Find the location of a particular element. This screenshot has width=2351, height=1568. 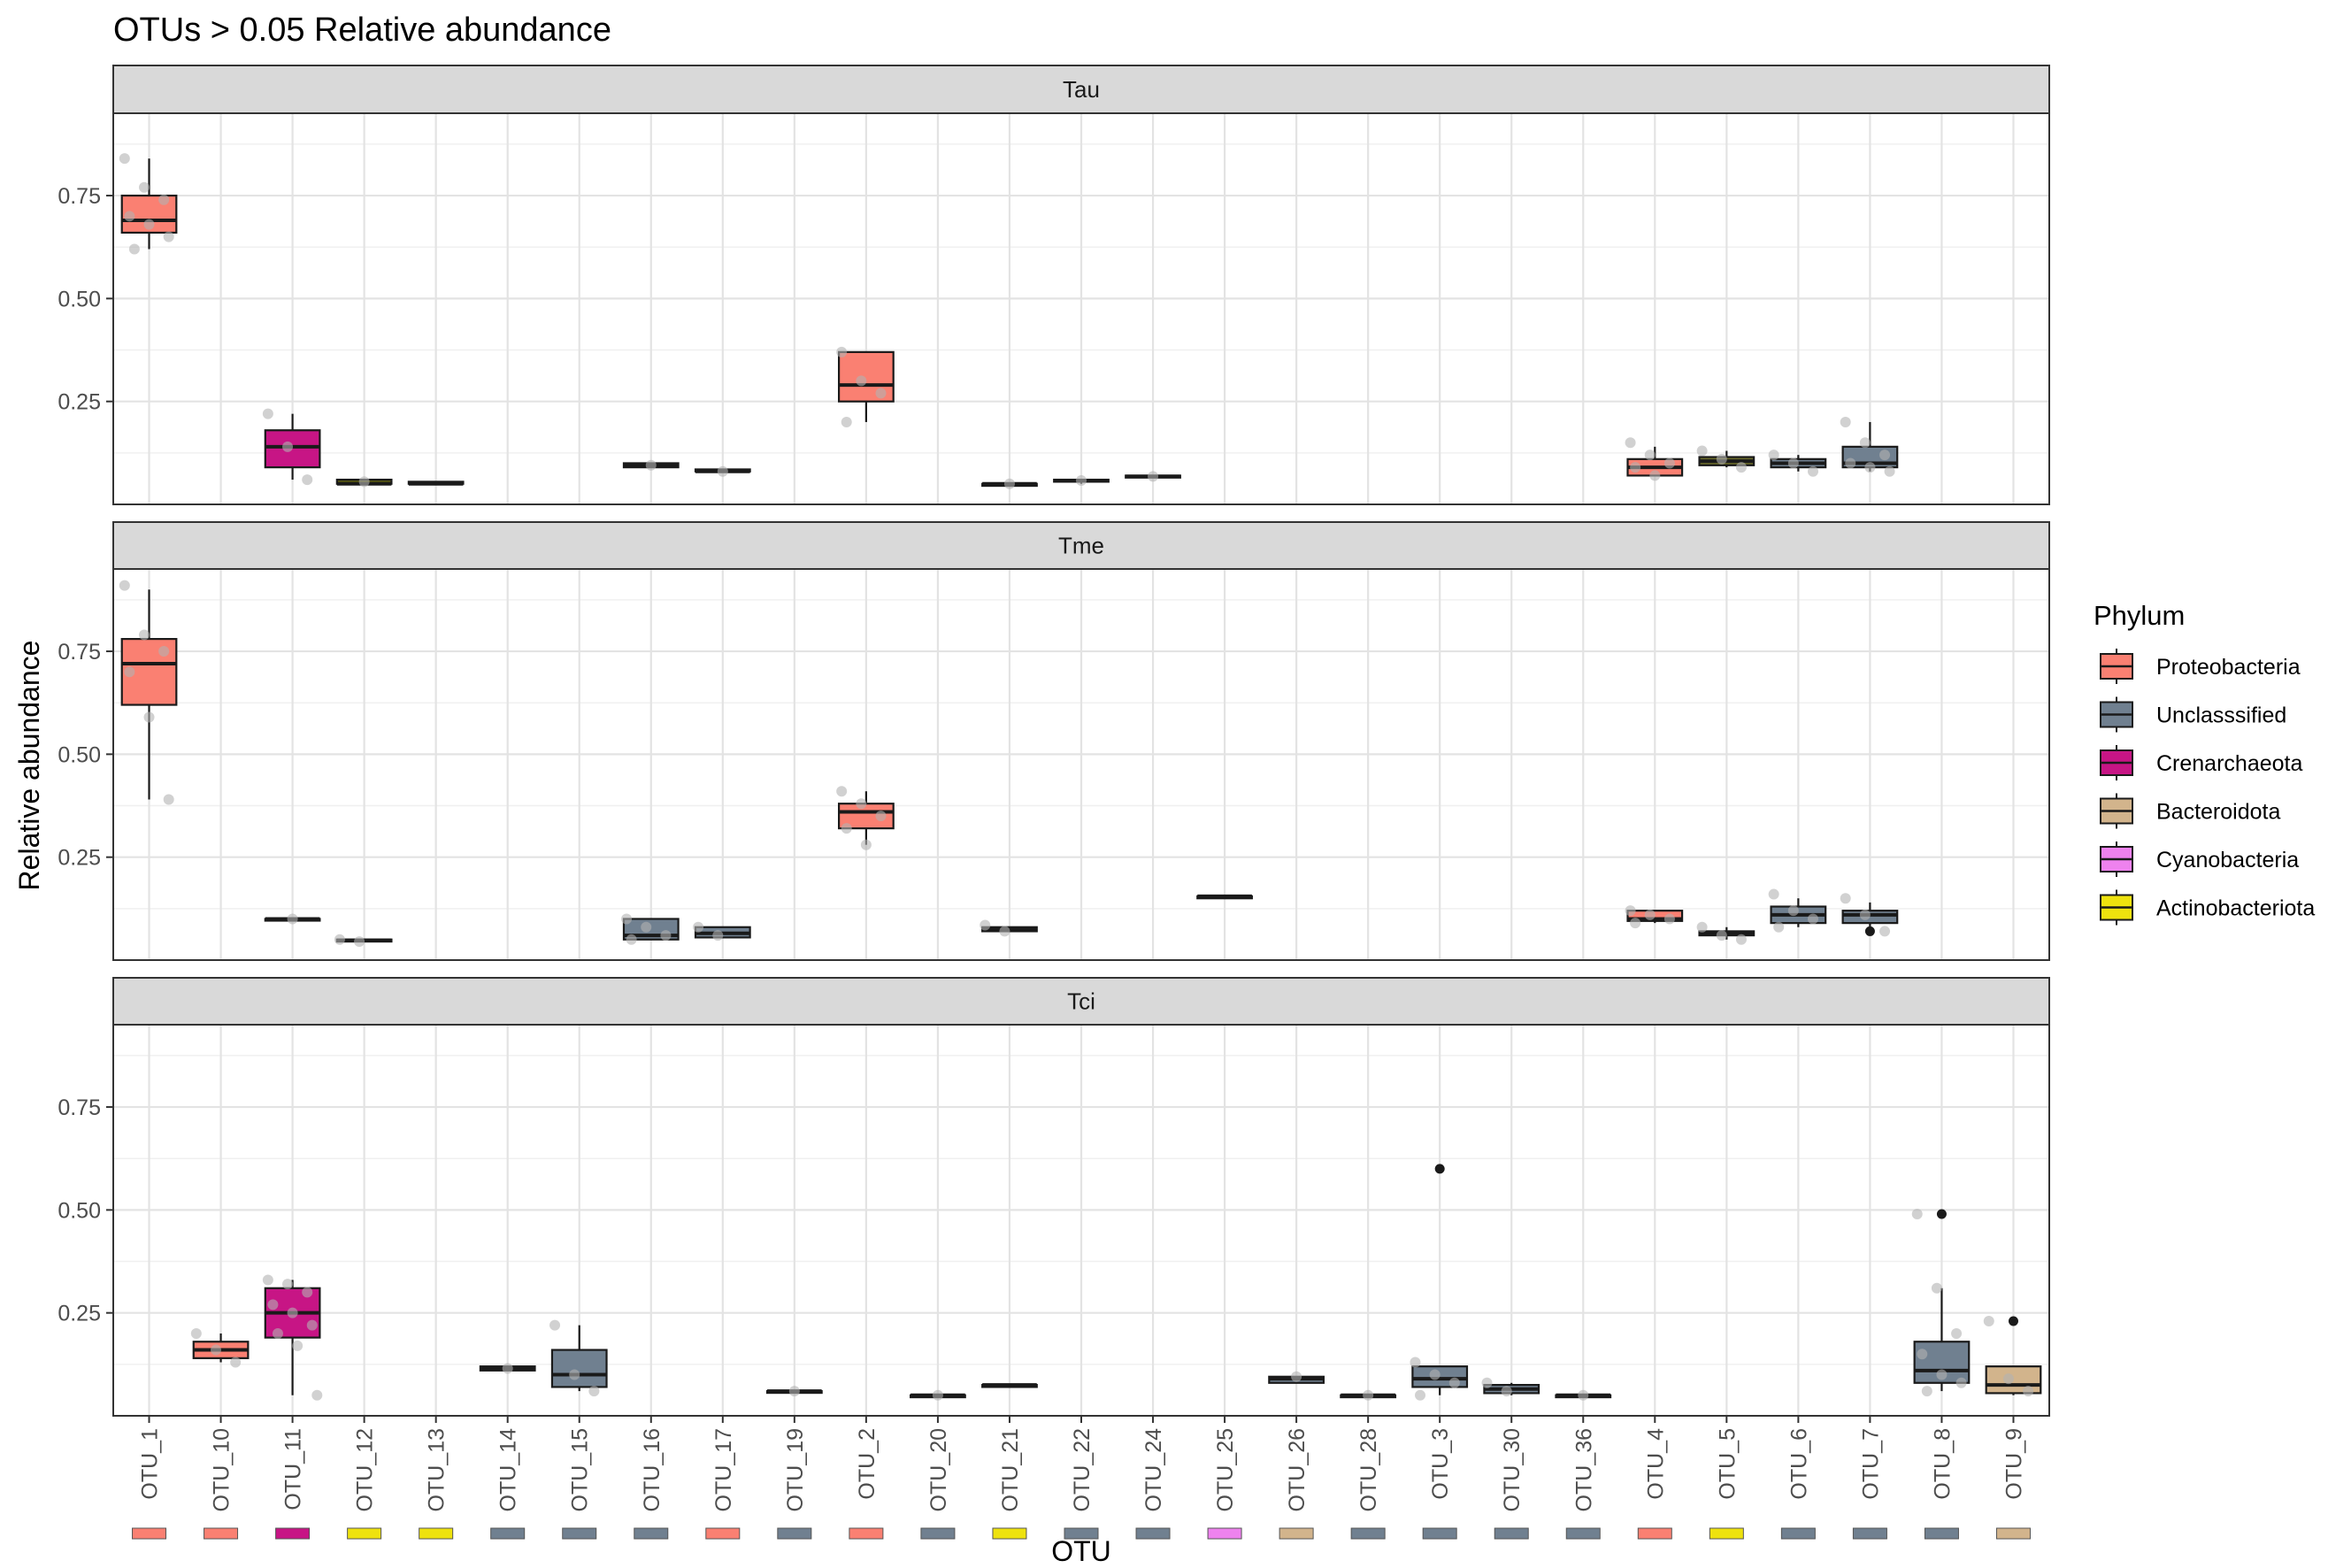

legend-title: Phylum is located at coordinates (2139, 615).